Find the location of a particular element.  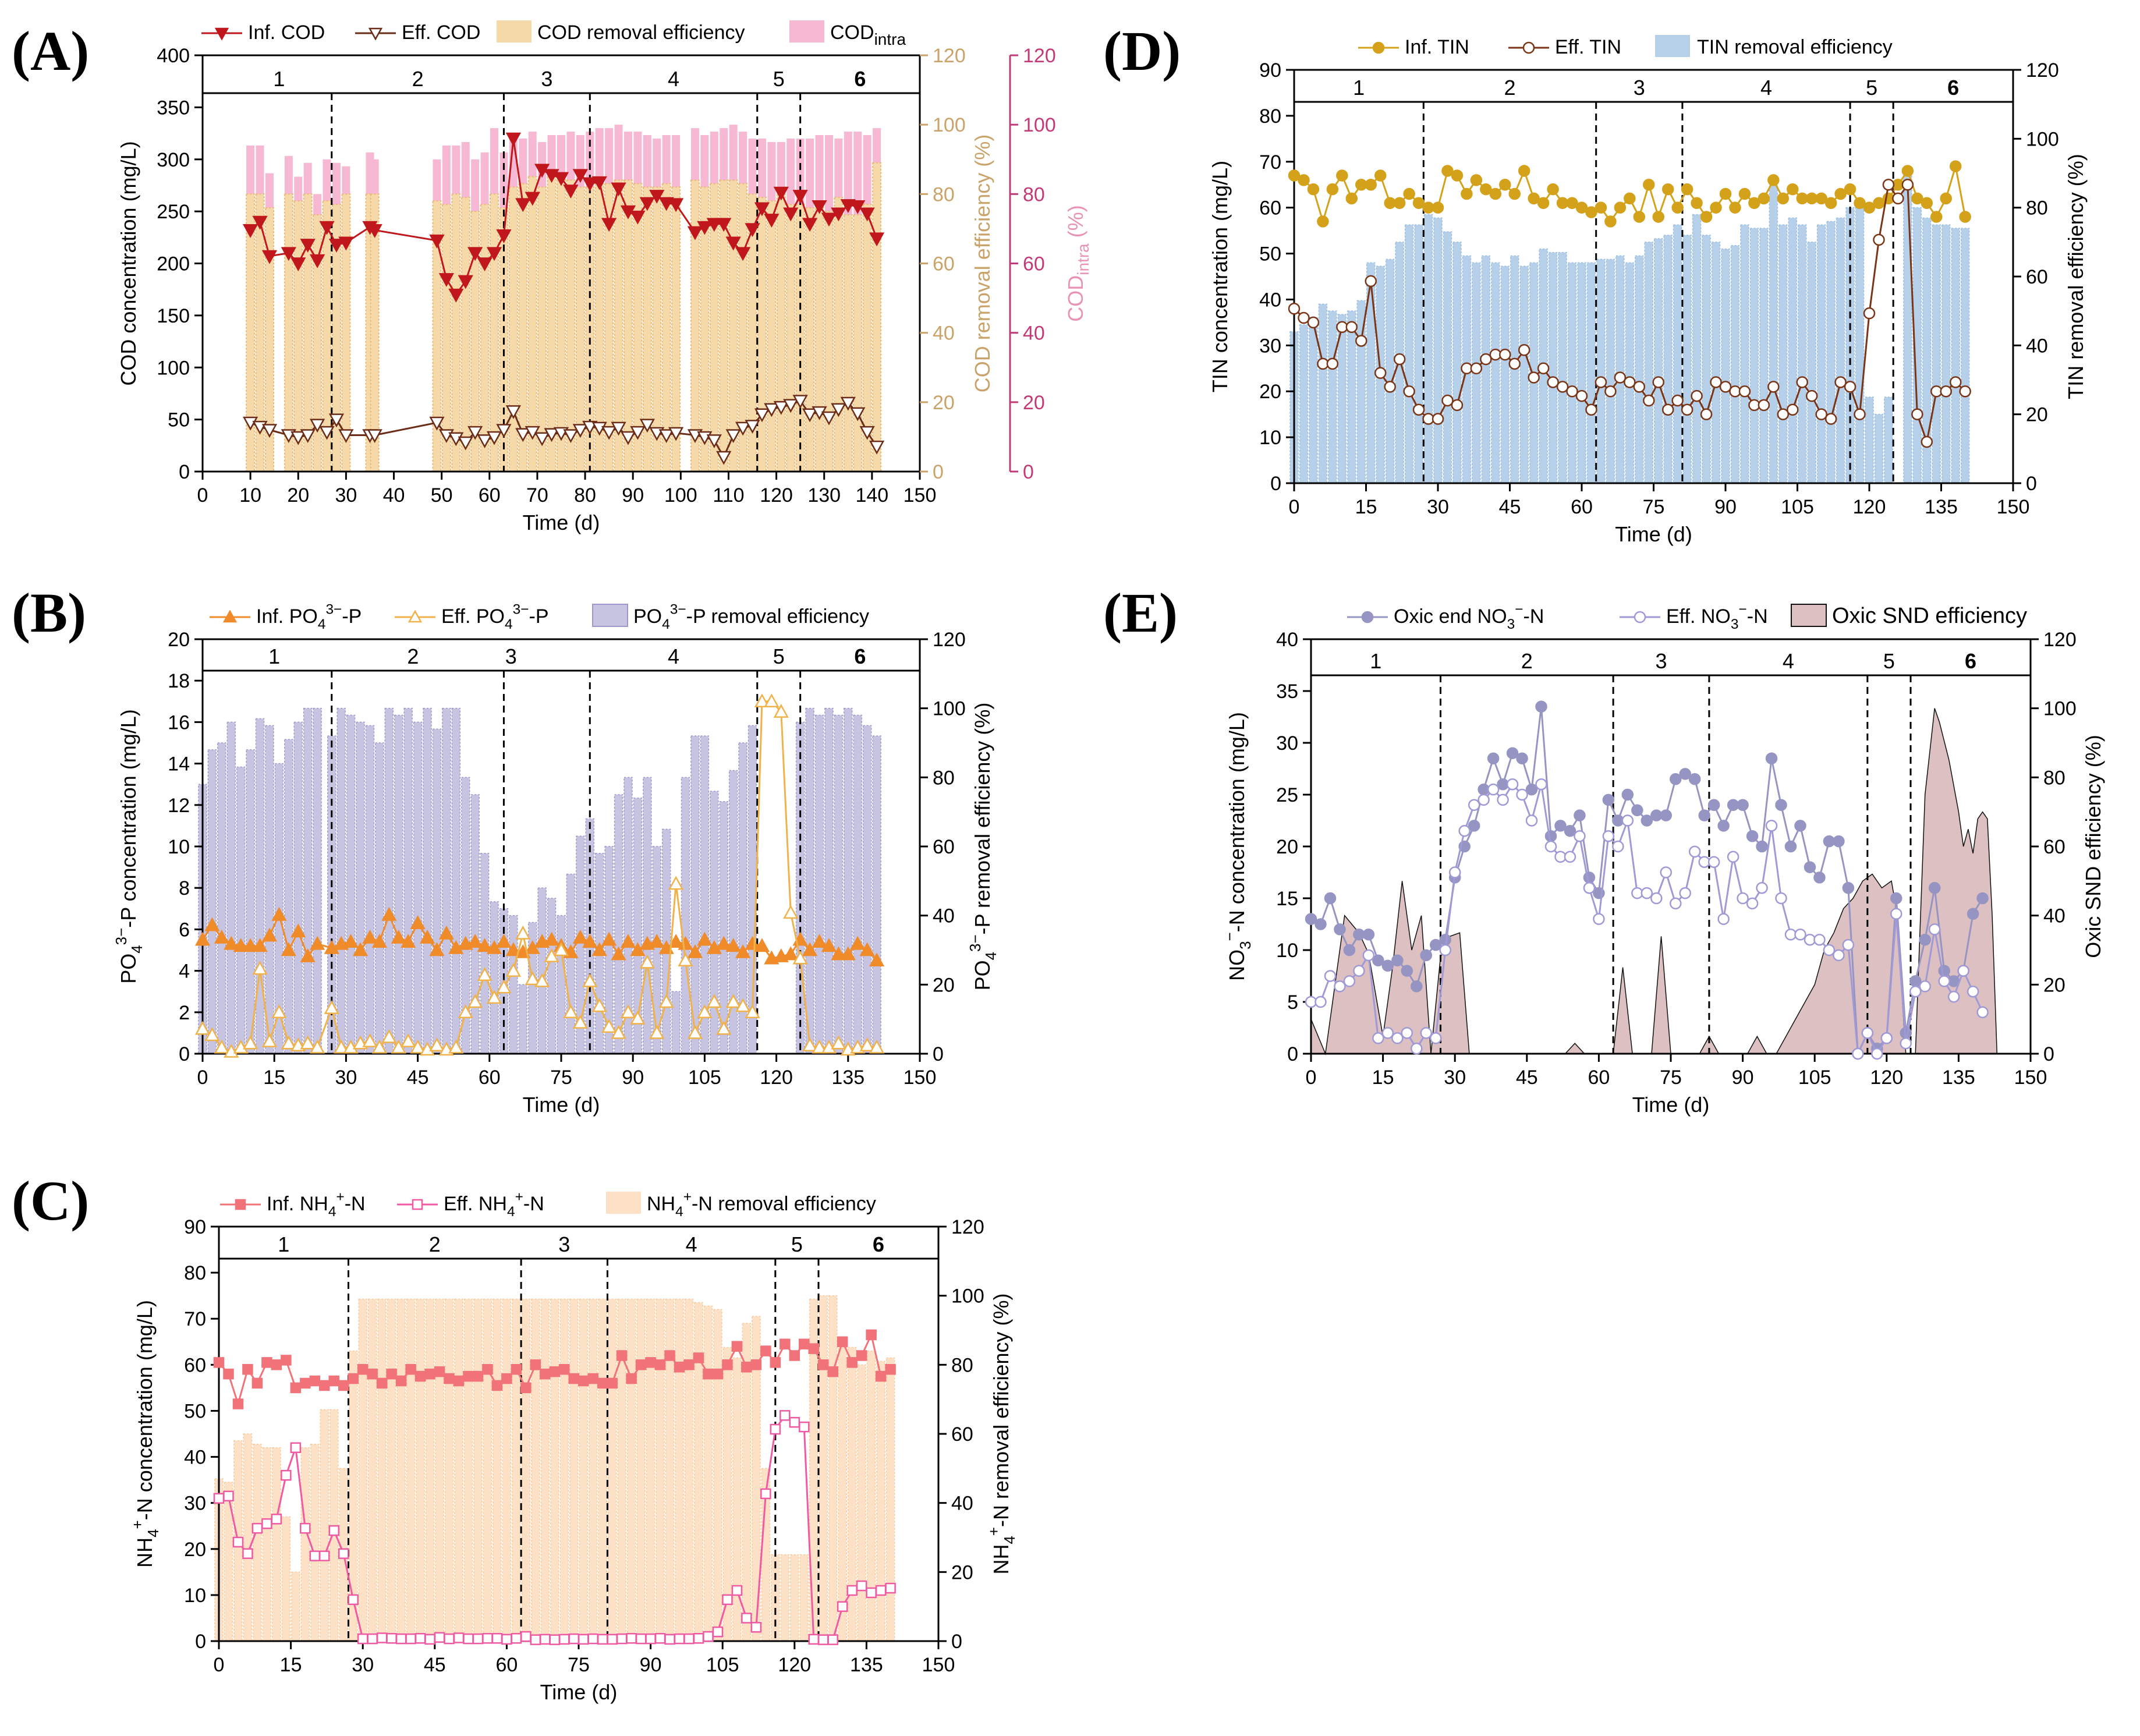

legend-label-oxic: Oxic end NO3−-N is located at coordinates (1469, 617).